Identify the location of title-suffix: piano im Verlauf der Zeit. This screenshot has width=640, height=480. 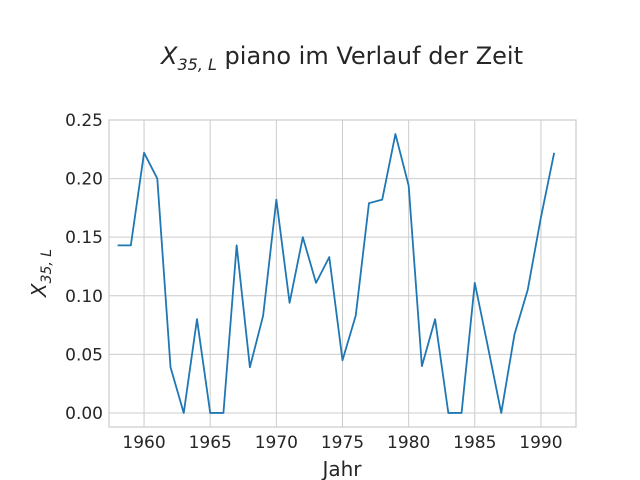
(370, 56).